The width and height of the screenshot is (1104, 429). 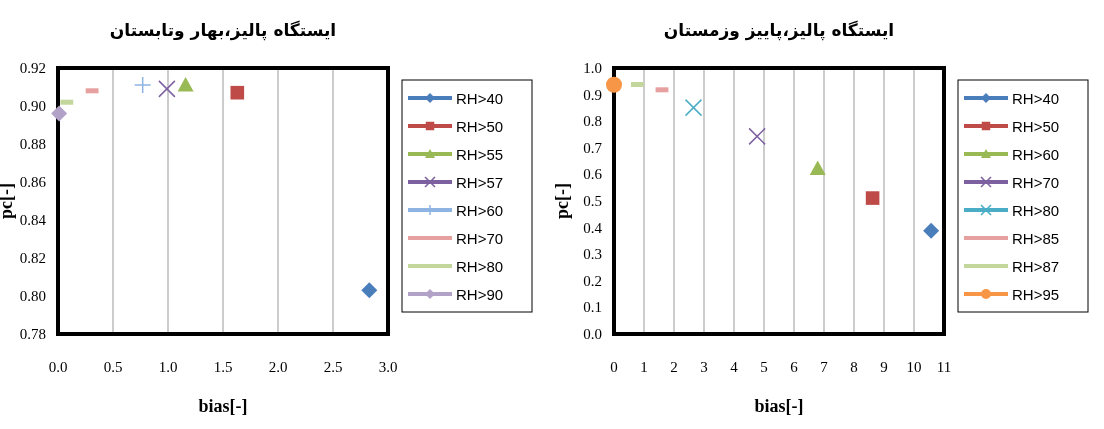 What do you see at coordinates (674, 367) in the screenshot?
I see `x-tick-label: 2` at bounding box center [674, 367].